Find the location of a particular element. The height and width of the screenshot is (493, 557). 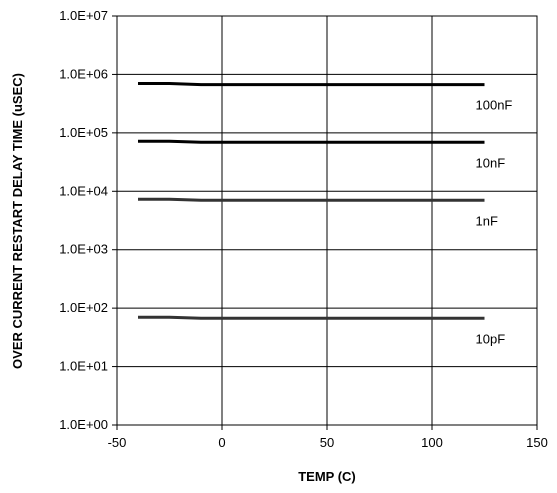

x-ticks: -50 0 50 100 150 is located at coordinates (328, 437).